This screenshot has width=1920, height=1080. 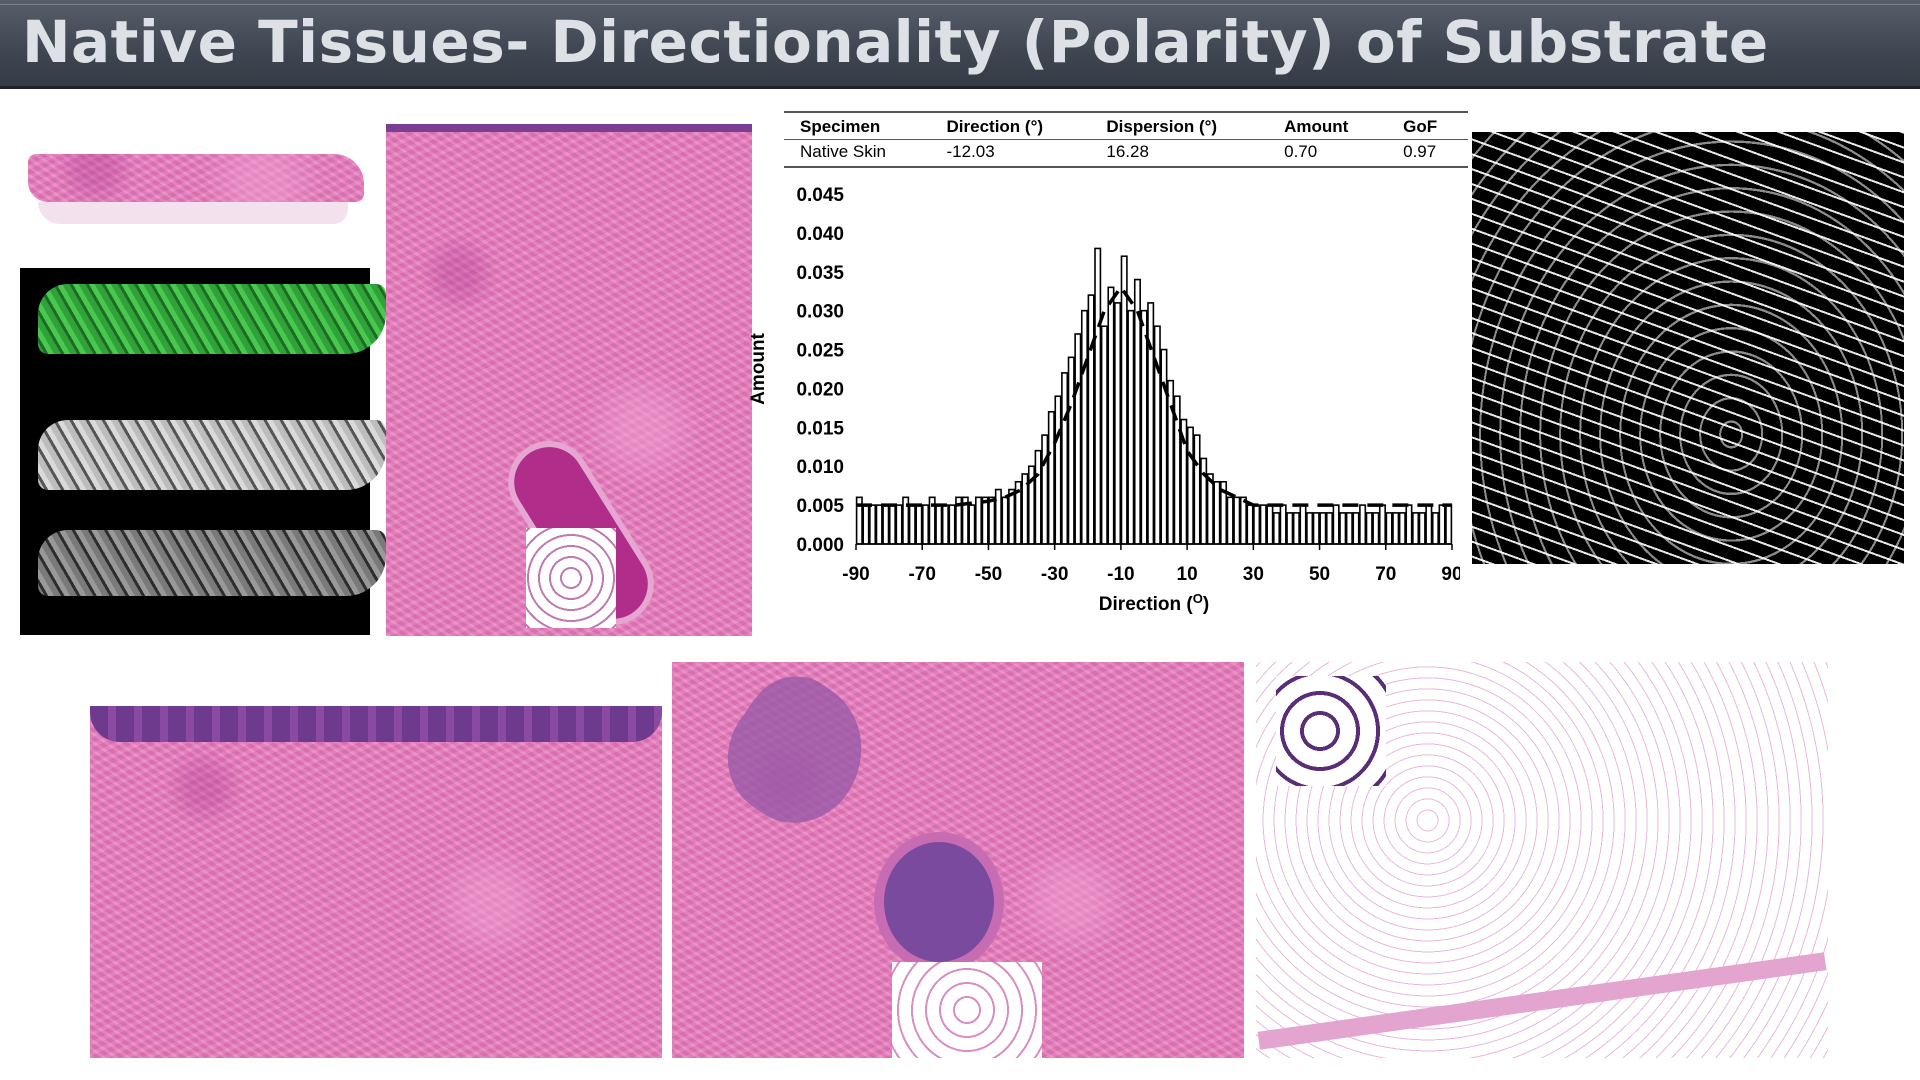 What do you see at coordinates (820, 389) in the screenshot?
I see `y-tick-label: 0.020` at bounding box center [820, 389].